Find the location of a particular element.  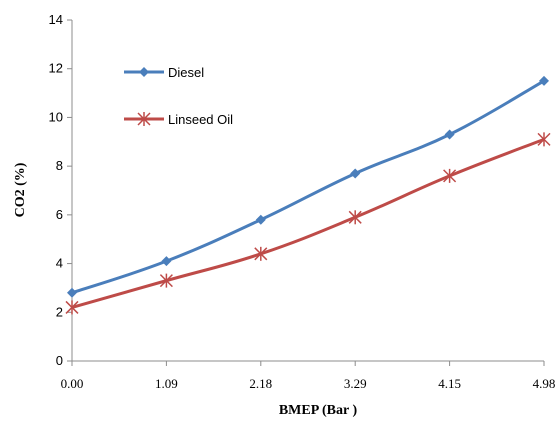

legend-label-diesel: Diesel is located at coordinates (186, 72).